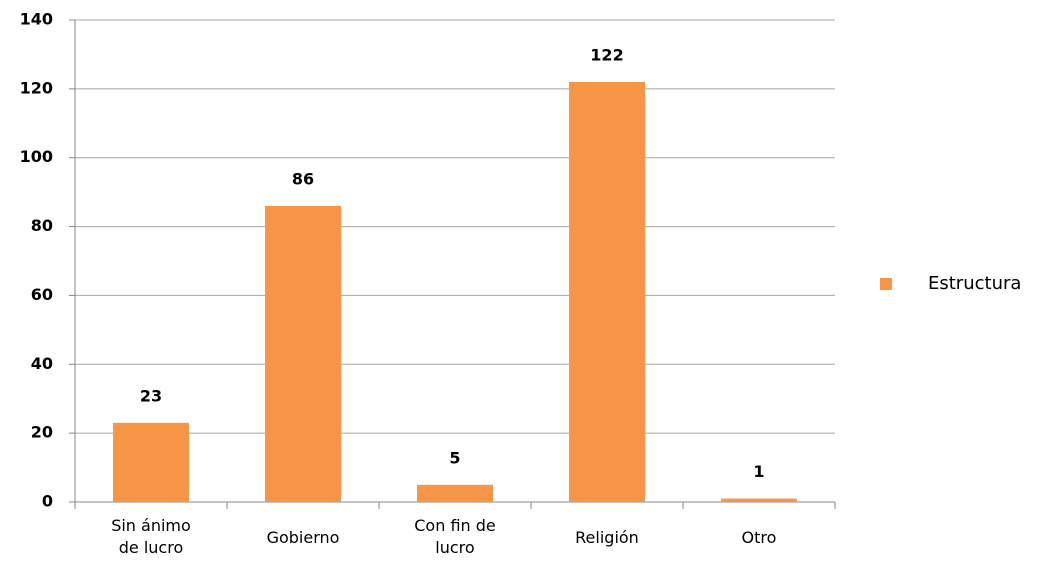 This screenshot has height=575, width=1055. What do you see at coordinates (303, 178) in the screenshot?
I see `data-label: 86` at bounding box center [303, 178].